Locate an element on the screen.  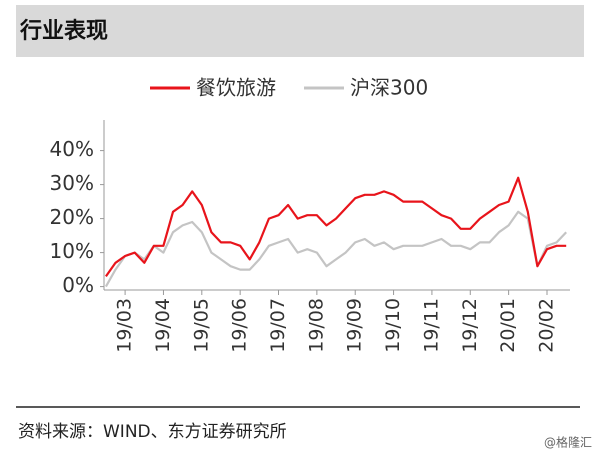
legend-label: 沪深300 is located at coordinates (389, 88).